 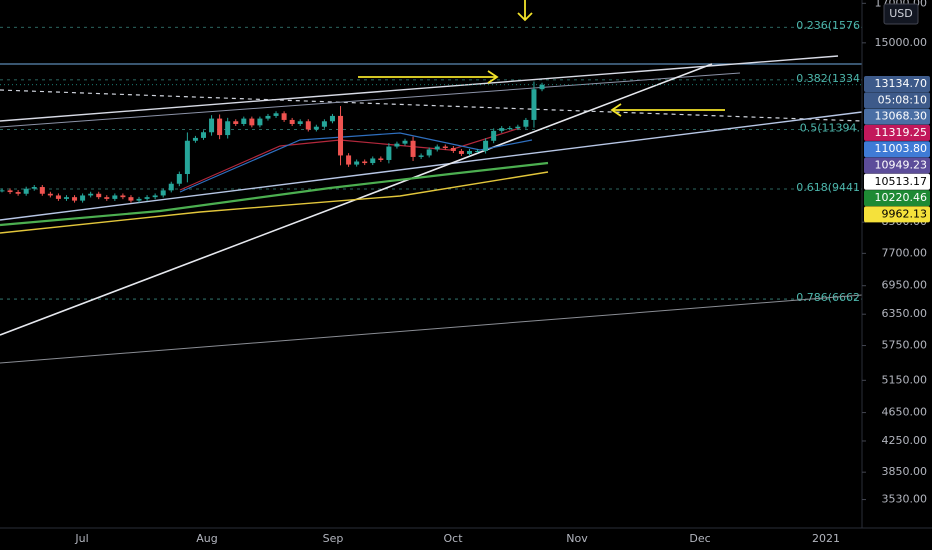 What do you see at coordinates (905, 252) in the screenshot?
I see `y-tick-label: 7700.00` at bounding box center [905, 252].